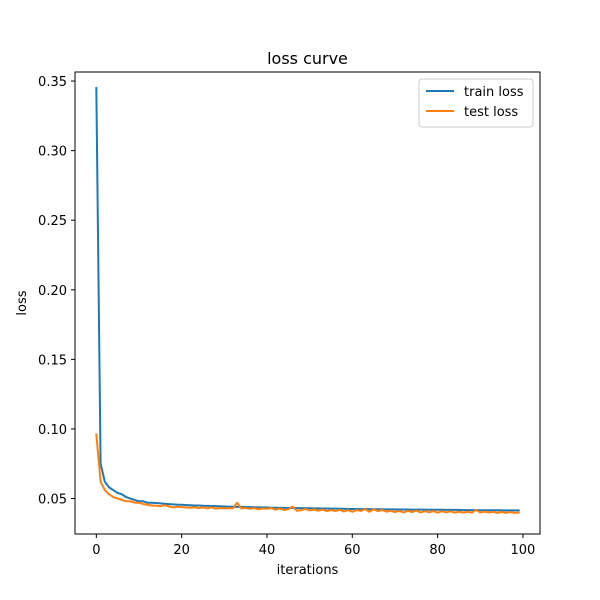  I want to click on series-line-test-loss, so click(307, 473).